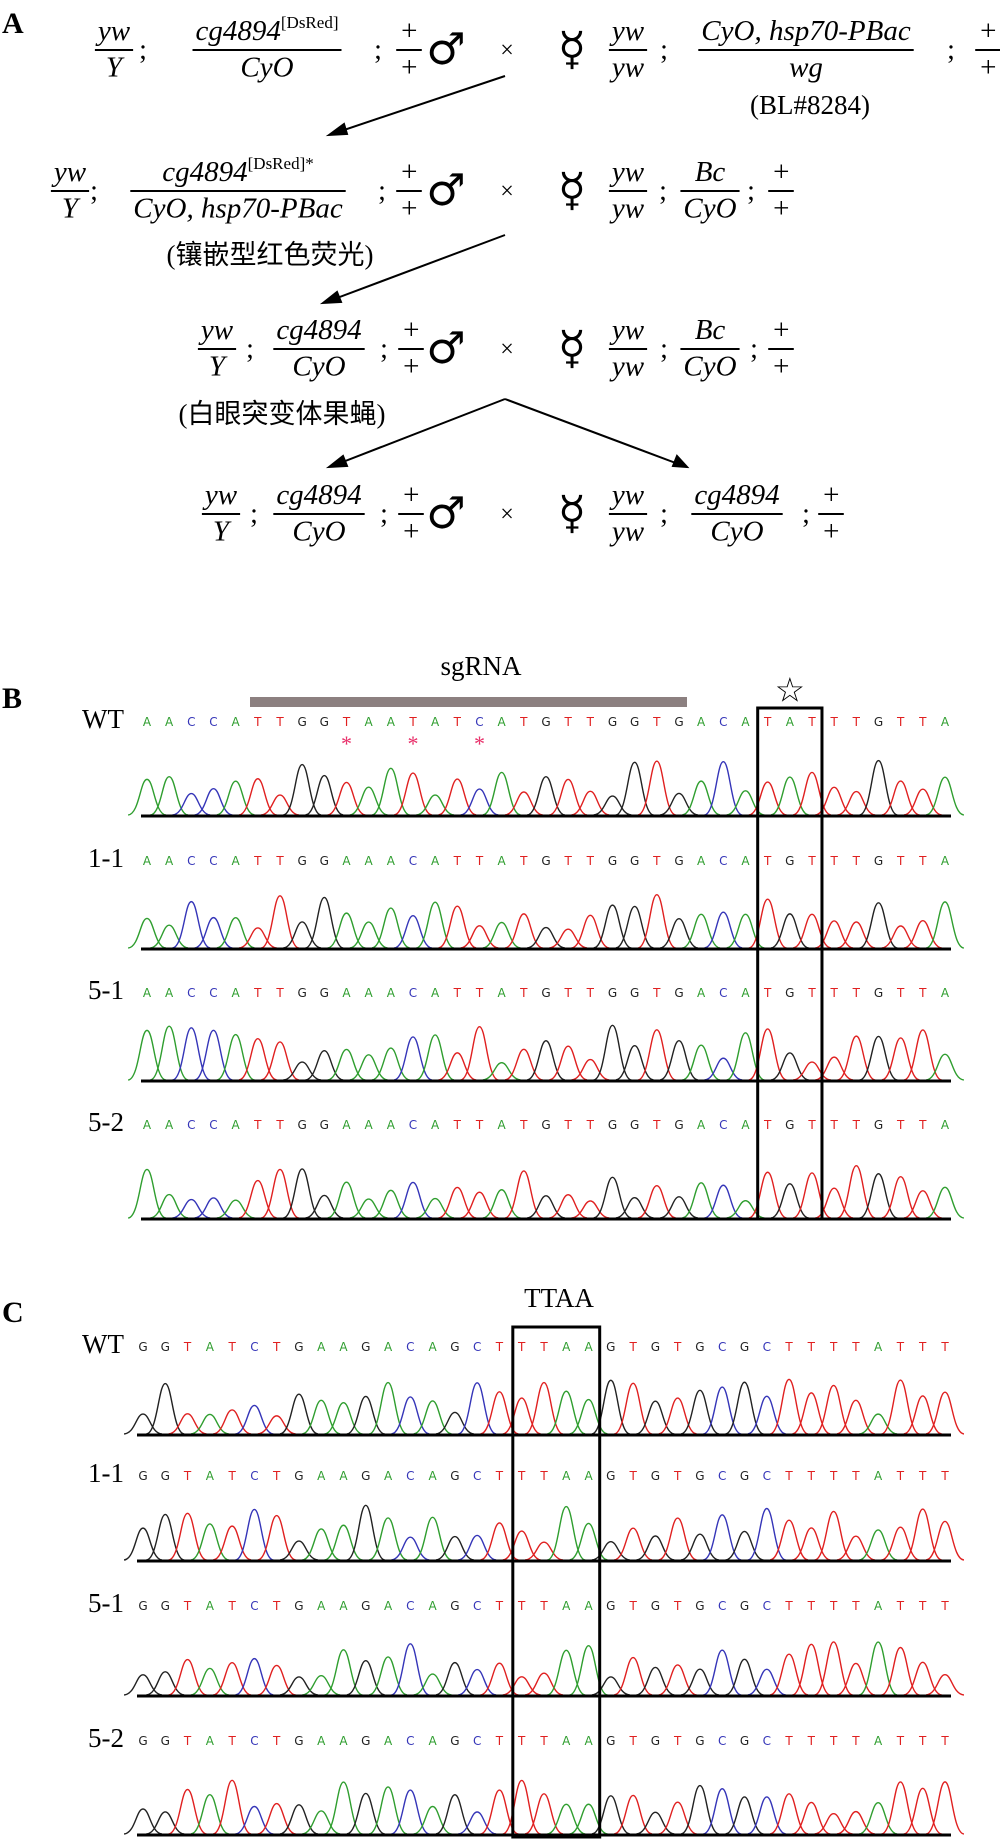 The width and height of the screenshot is (1000, 1841). I want to click on note: (镶嵌型红色荧光), so click(270, 255).